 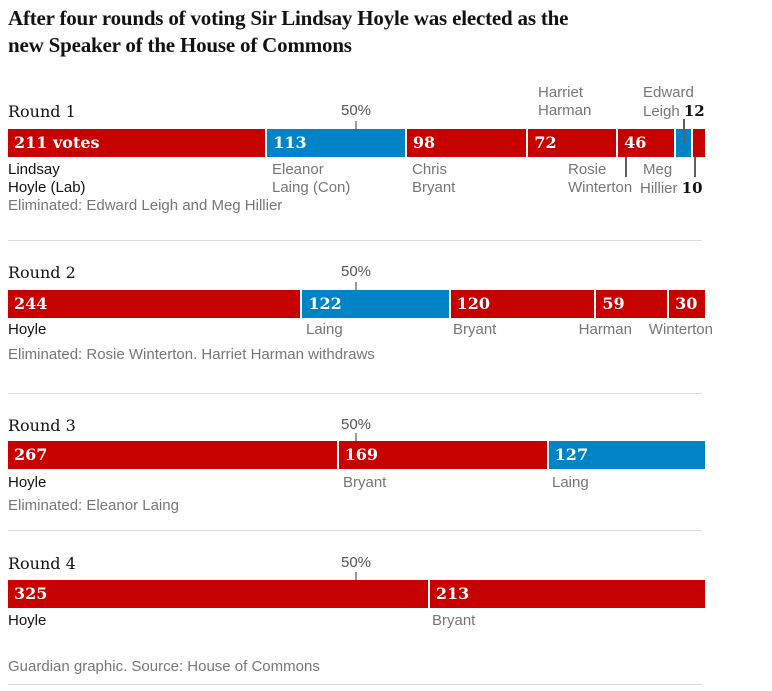 I want to click on candidate-label-line: Hillier 10, so click(x=671, y=188).